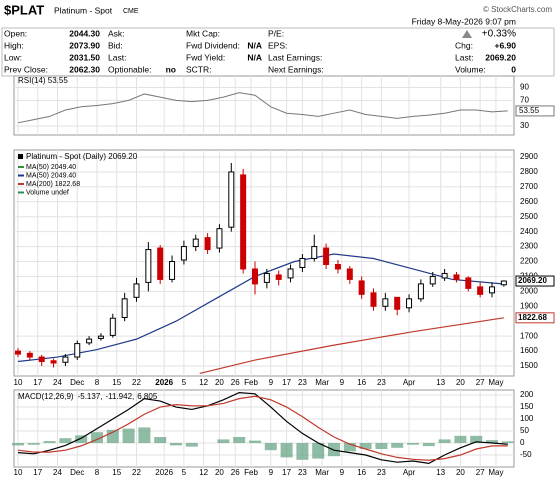 Image resolution: width=556 pixels, height=480 pixels. I want to click on y-tick-label: 1500, so click(529, 365).